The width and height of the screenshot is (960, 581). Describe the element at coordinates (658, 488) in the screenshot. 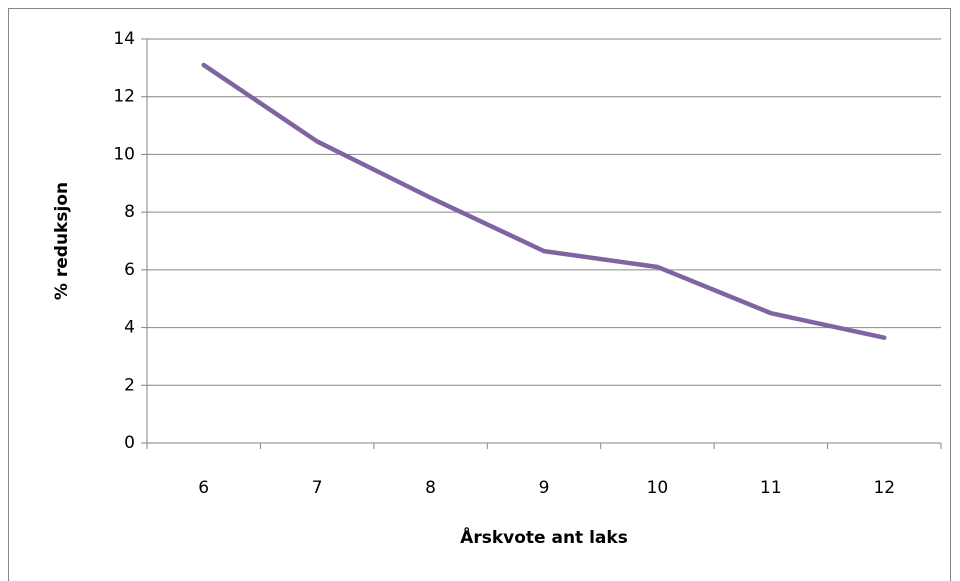

I see `x-tick-label: 10` at that location.